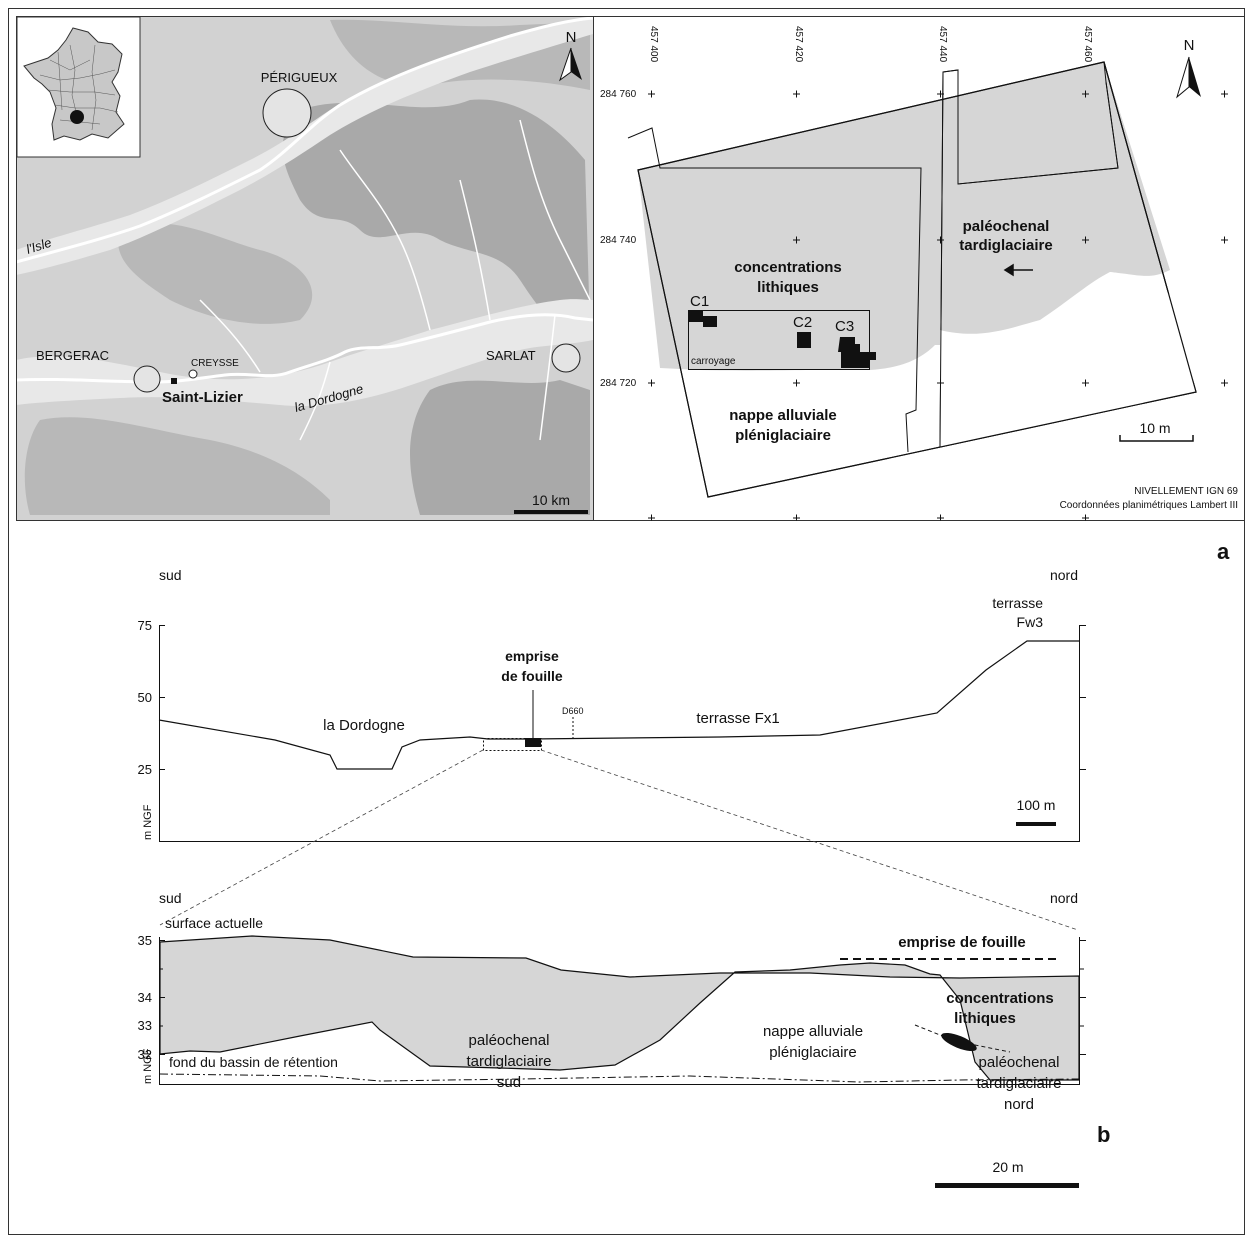 This screenshot has width=1252, height=1243. I want to click on excavation-label: de fouille, so click(532, 676).